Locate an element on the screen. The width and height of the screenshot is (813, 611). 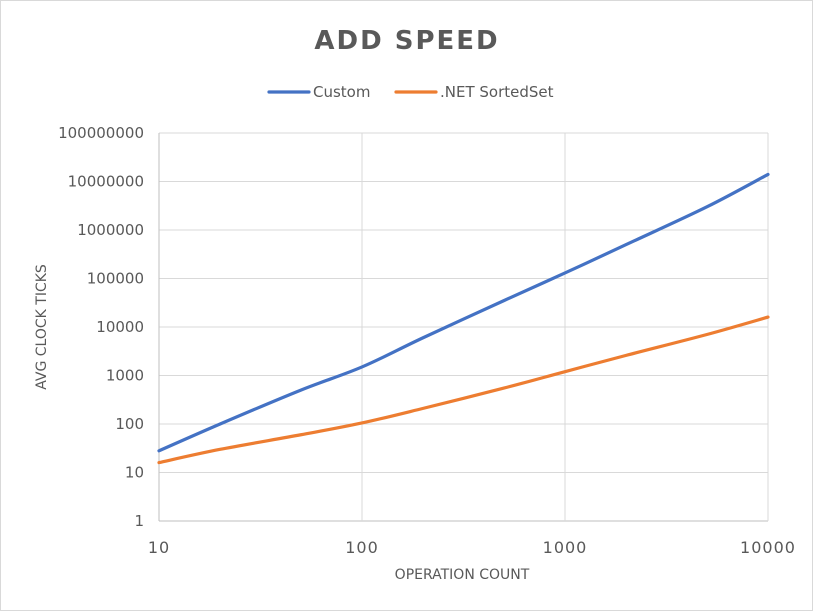
x-axis-title: OPERATION COUNT is located at coordinates (462, 575).